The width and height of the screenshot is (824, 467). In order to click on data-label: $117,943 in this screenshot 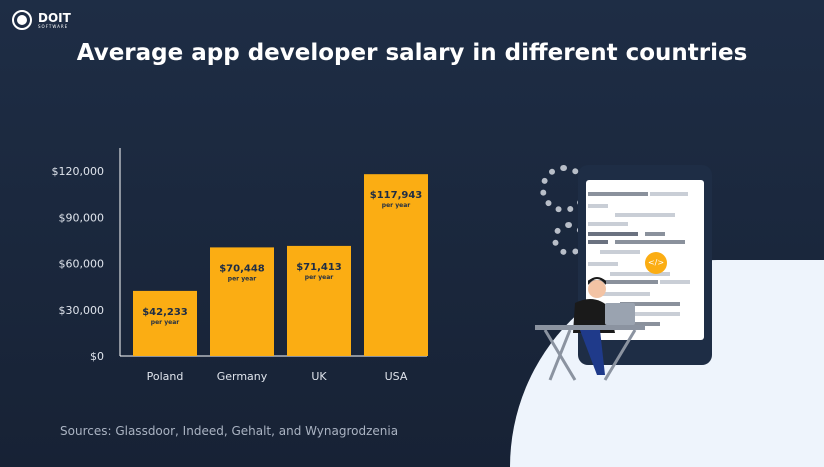, I will do `click(396, 195)`.